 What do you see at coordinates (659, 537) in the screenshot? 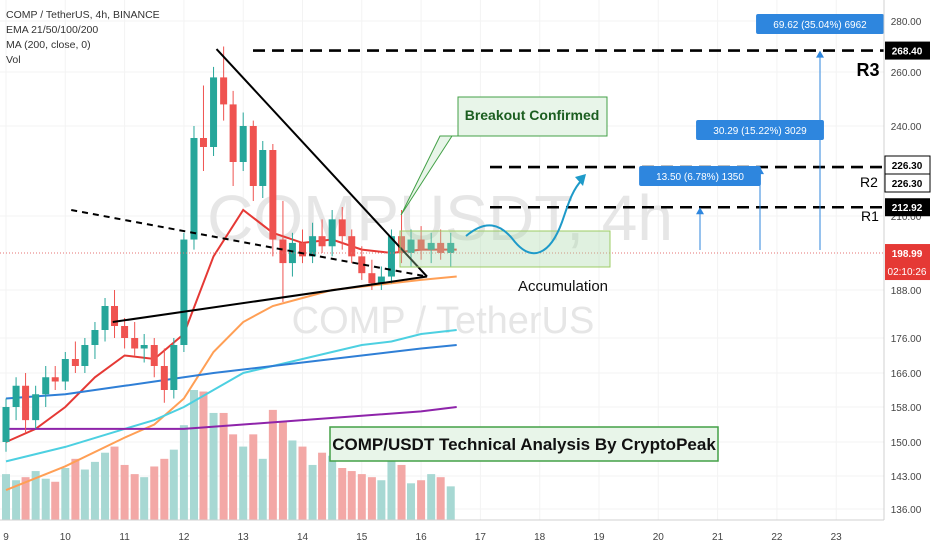
I see `x-tick-label: 20` at bounding box center [659, 537].